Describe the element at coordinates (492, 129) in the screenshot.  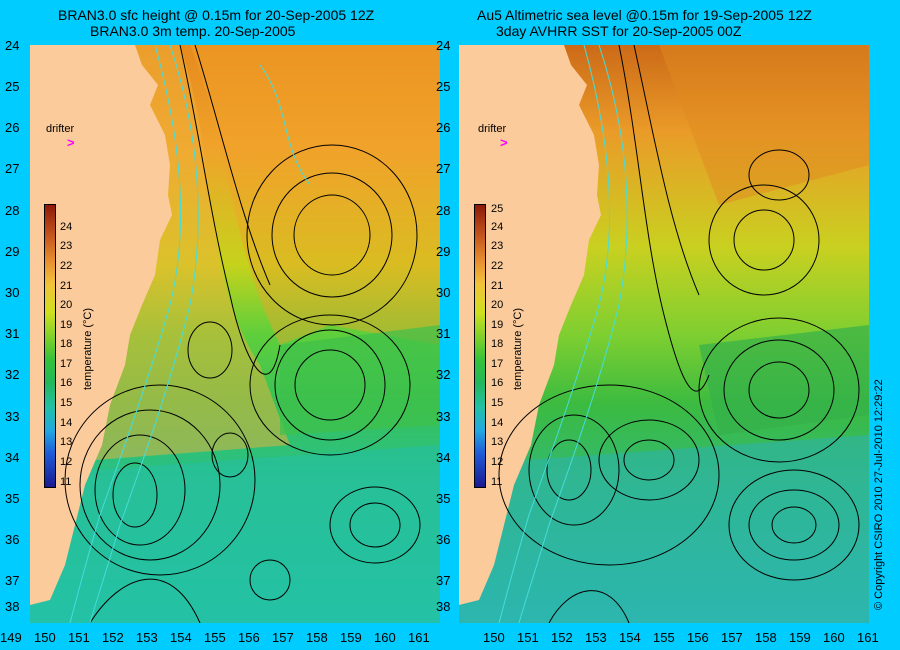
I see `drifter-label-right: drifter` at that location.